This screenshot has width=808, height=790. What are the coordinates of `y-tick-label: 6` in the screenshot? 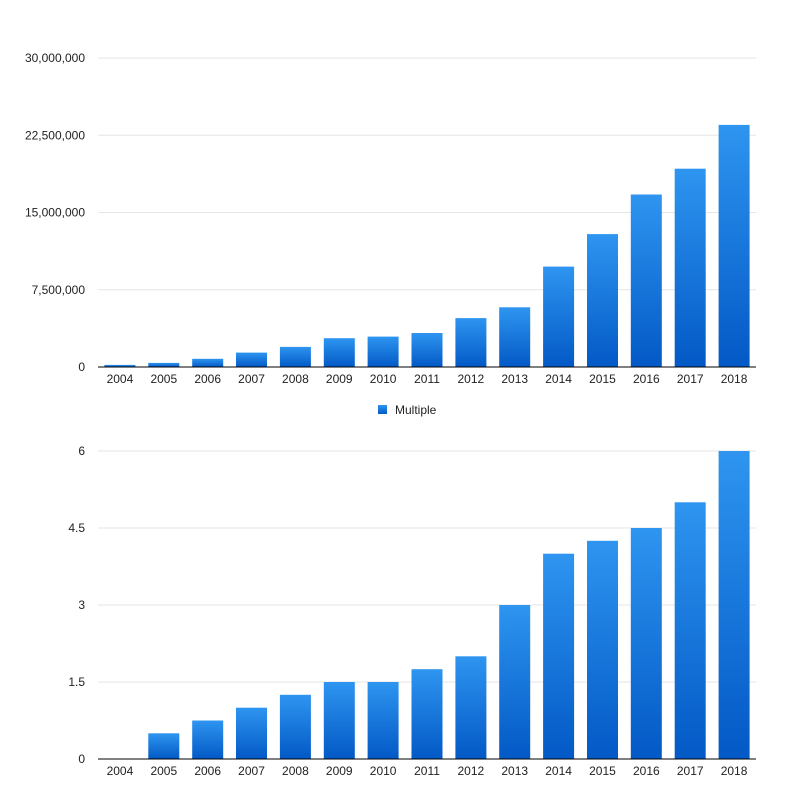 It's located at (81, 451).